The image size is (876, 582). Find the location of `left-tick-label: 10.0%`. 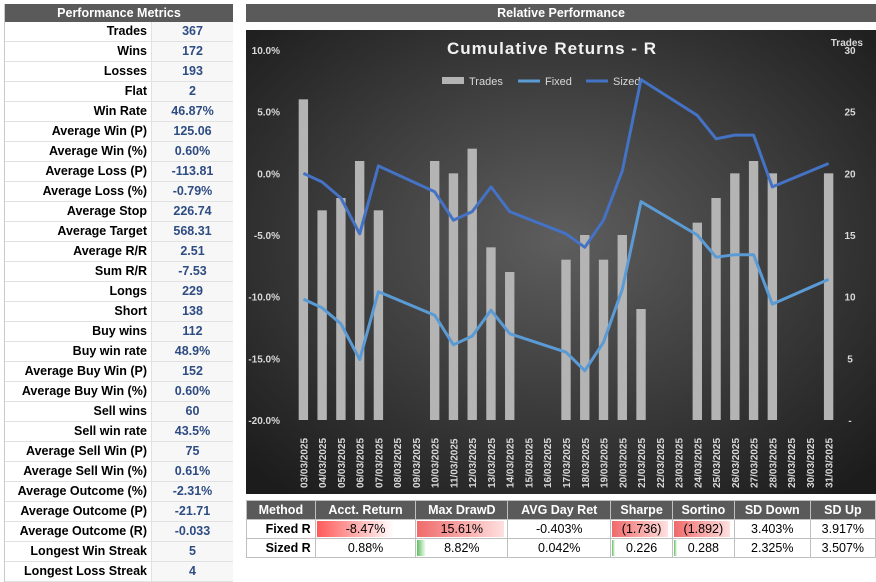

left-tick-label: 10.0% is located at coordinates (266, 51).